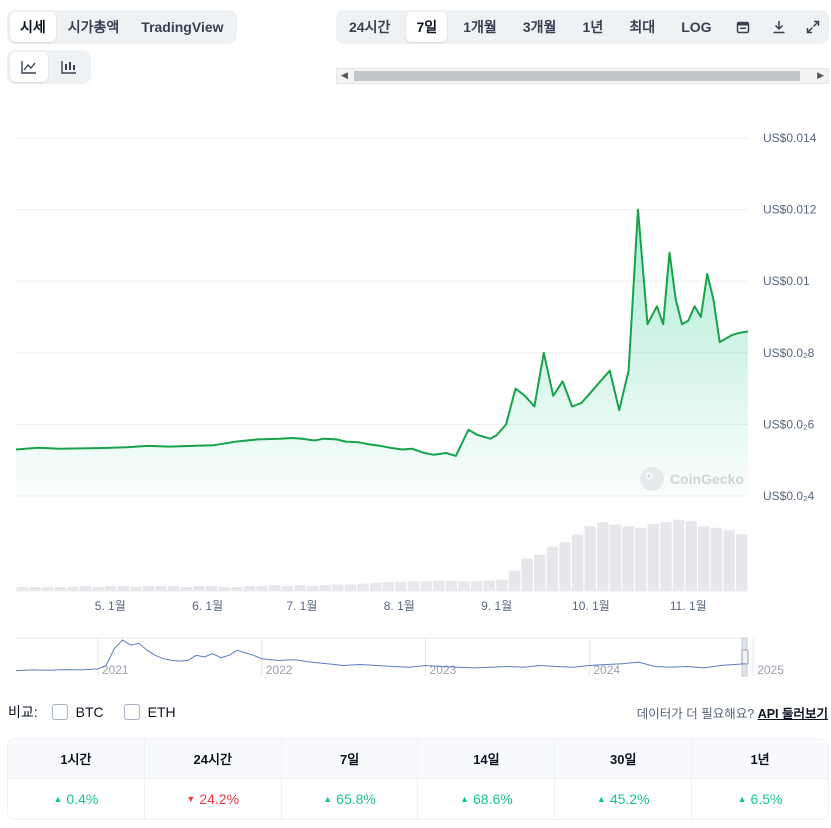 The image size is (831, 828). Describe the element at coordinates (606, 670) in the screenshot. I see `navigator-year-label: 2024` at that location.